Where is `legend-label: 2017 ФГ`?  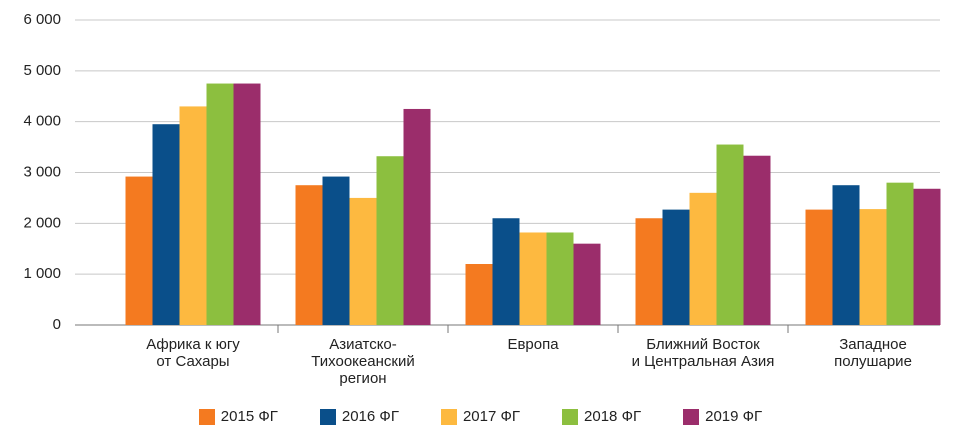
legend-label: 2017 ФГ is located at coordinates (491, 416).